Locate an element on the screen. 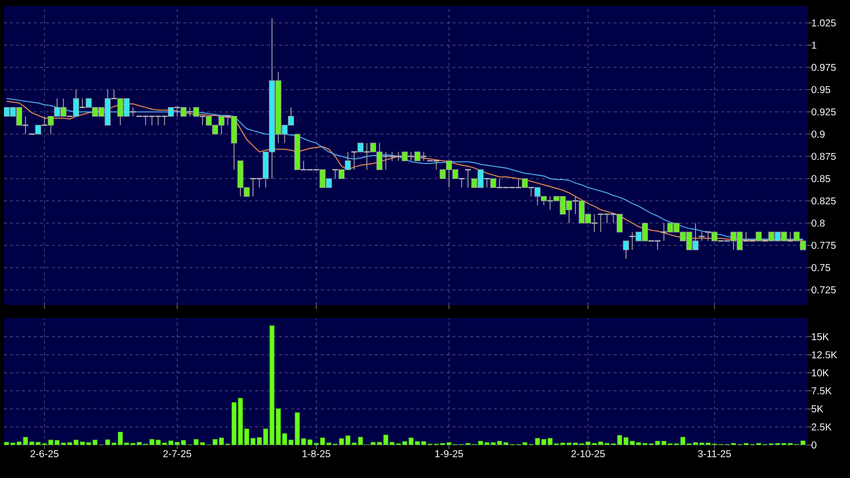 Image resolution: width=850 pixels, height=478 pixels. y-tick-label: 5K is located at coordinates (818, 408).